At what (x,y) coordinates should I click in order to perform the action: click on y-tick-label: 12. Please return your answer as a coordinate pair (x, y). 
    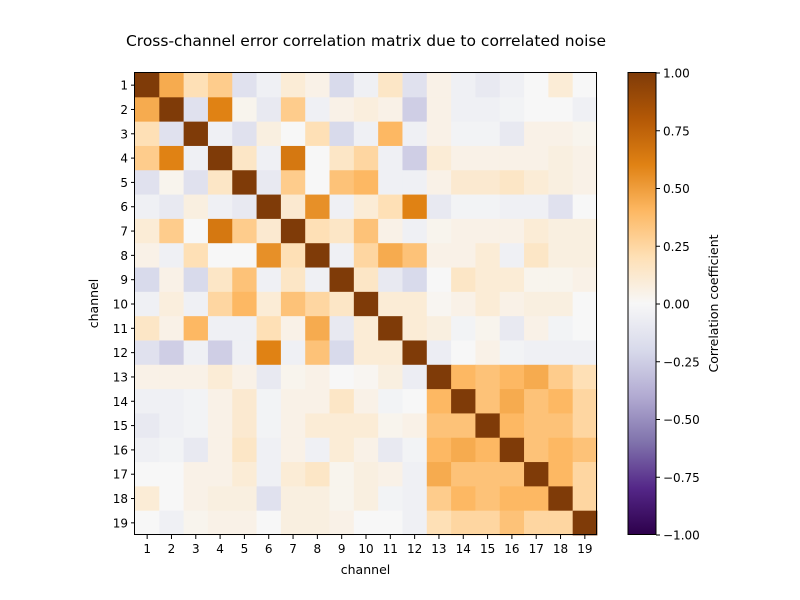
    Looking at the image, I should click on (120, 353).